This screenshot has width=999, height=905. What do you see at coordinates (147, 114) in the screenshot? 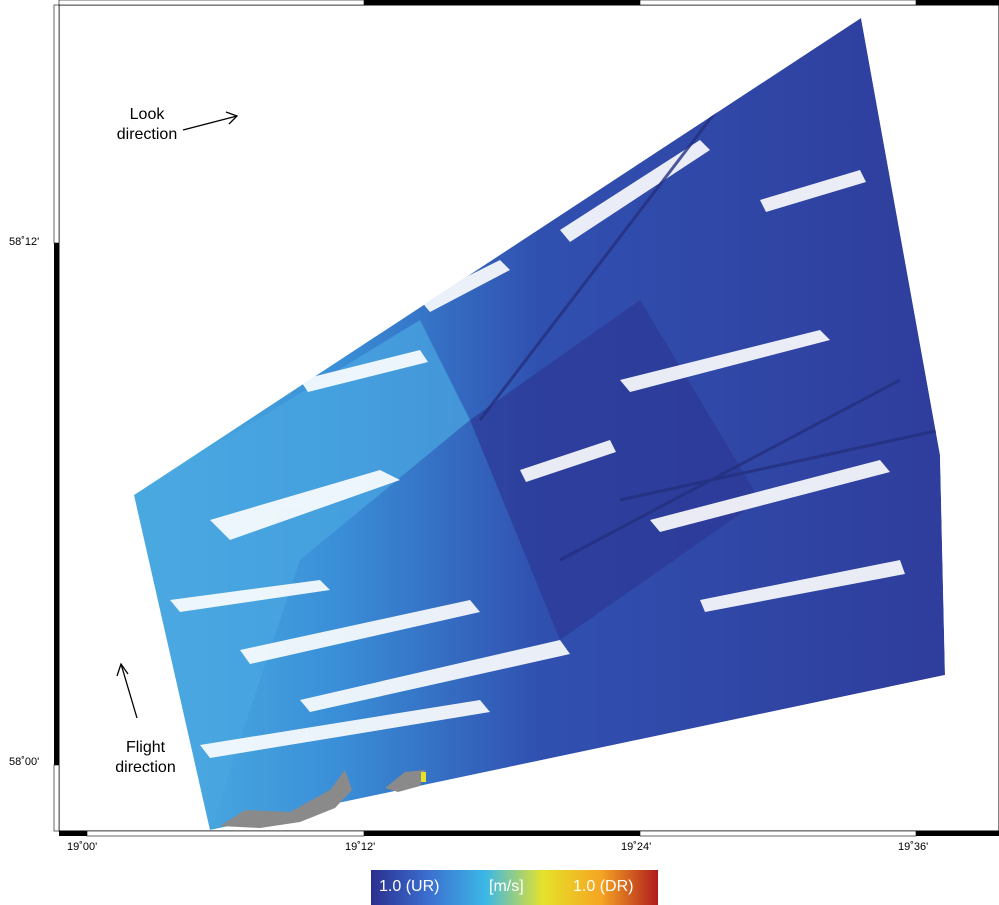
I see `look-direction-line1: Look` at bounding box center [147, 114].